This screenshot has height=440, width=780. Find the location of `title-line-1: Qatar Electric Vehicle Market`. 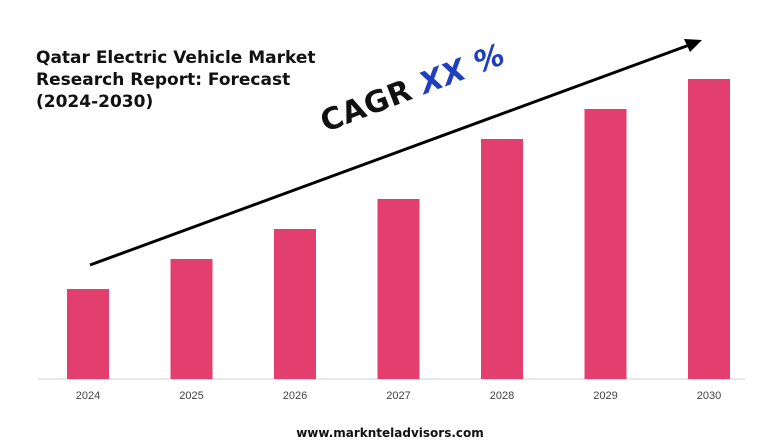

title-line-1: Qatar Electric Vehicle Market is located at coordinates (176, 58).